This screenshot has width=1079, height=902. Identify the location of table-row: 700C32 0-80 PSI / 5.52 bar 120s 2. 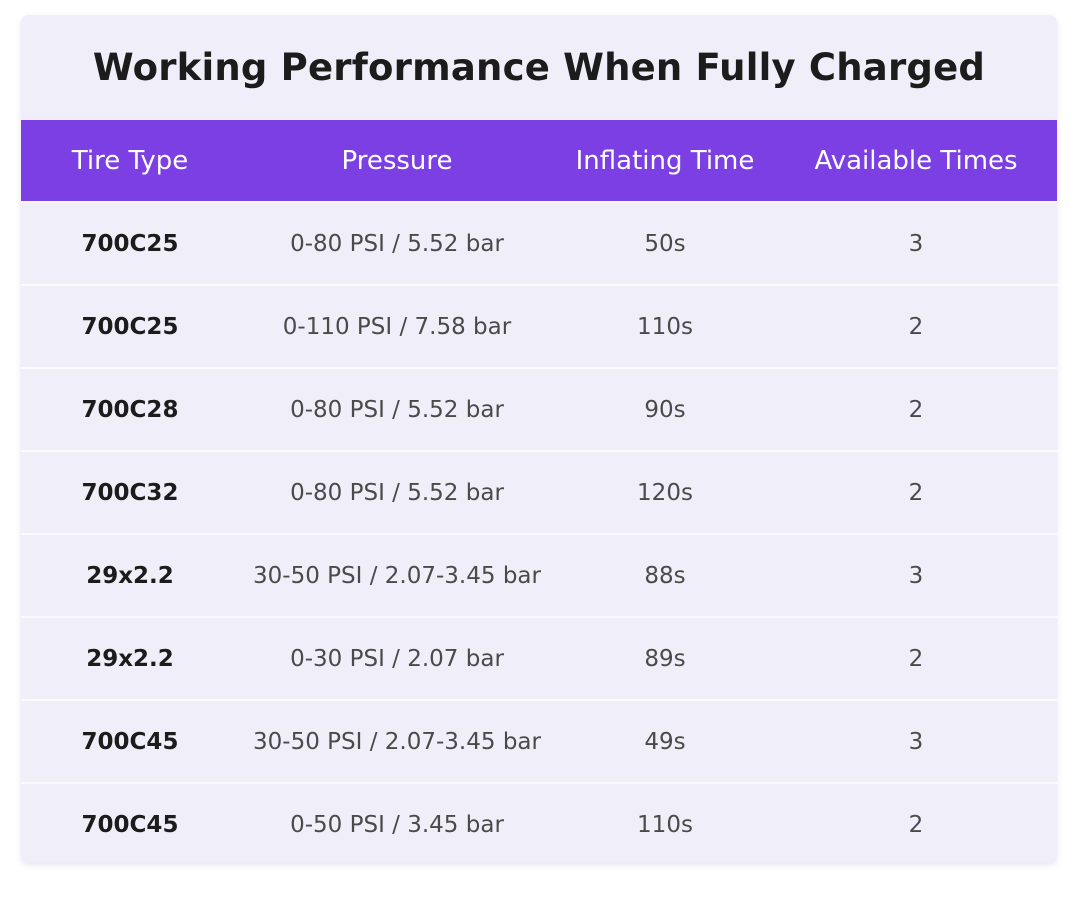
(539, 491).